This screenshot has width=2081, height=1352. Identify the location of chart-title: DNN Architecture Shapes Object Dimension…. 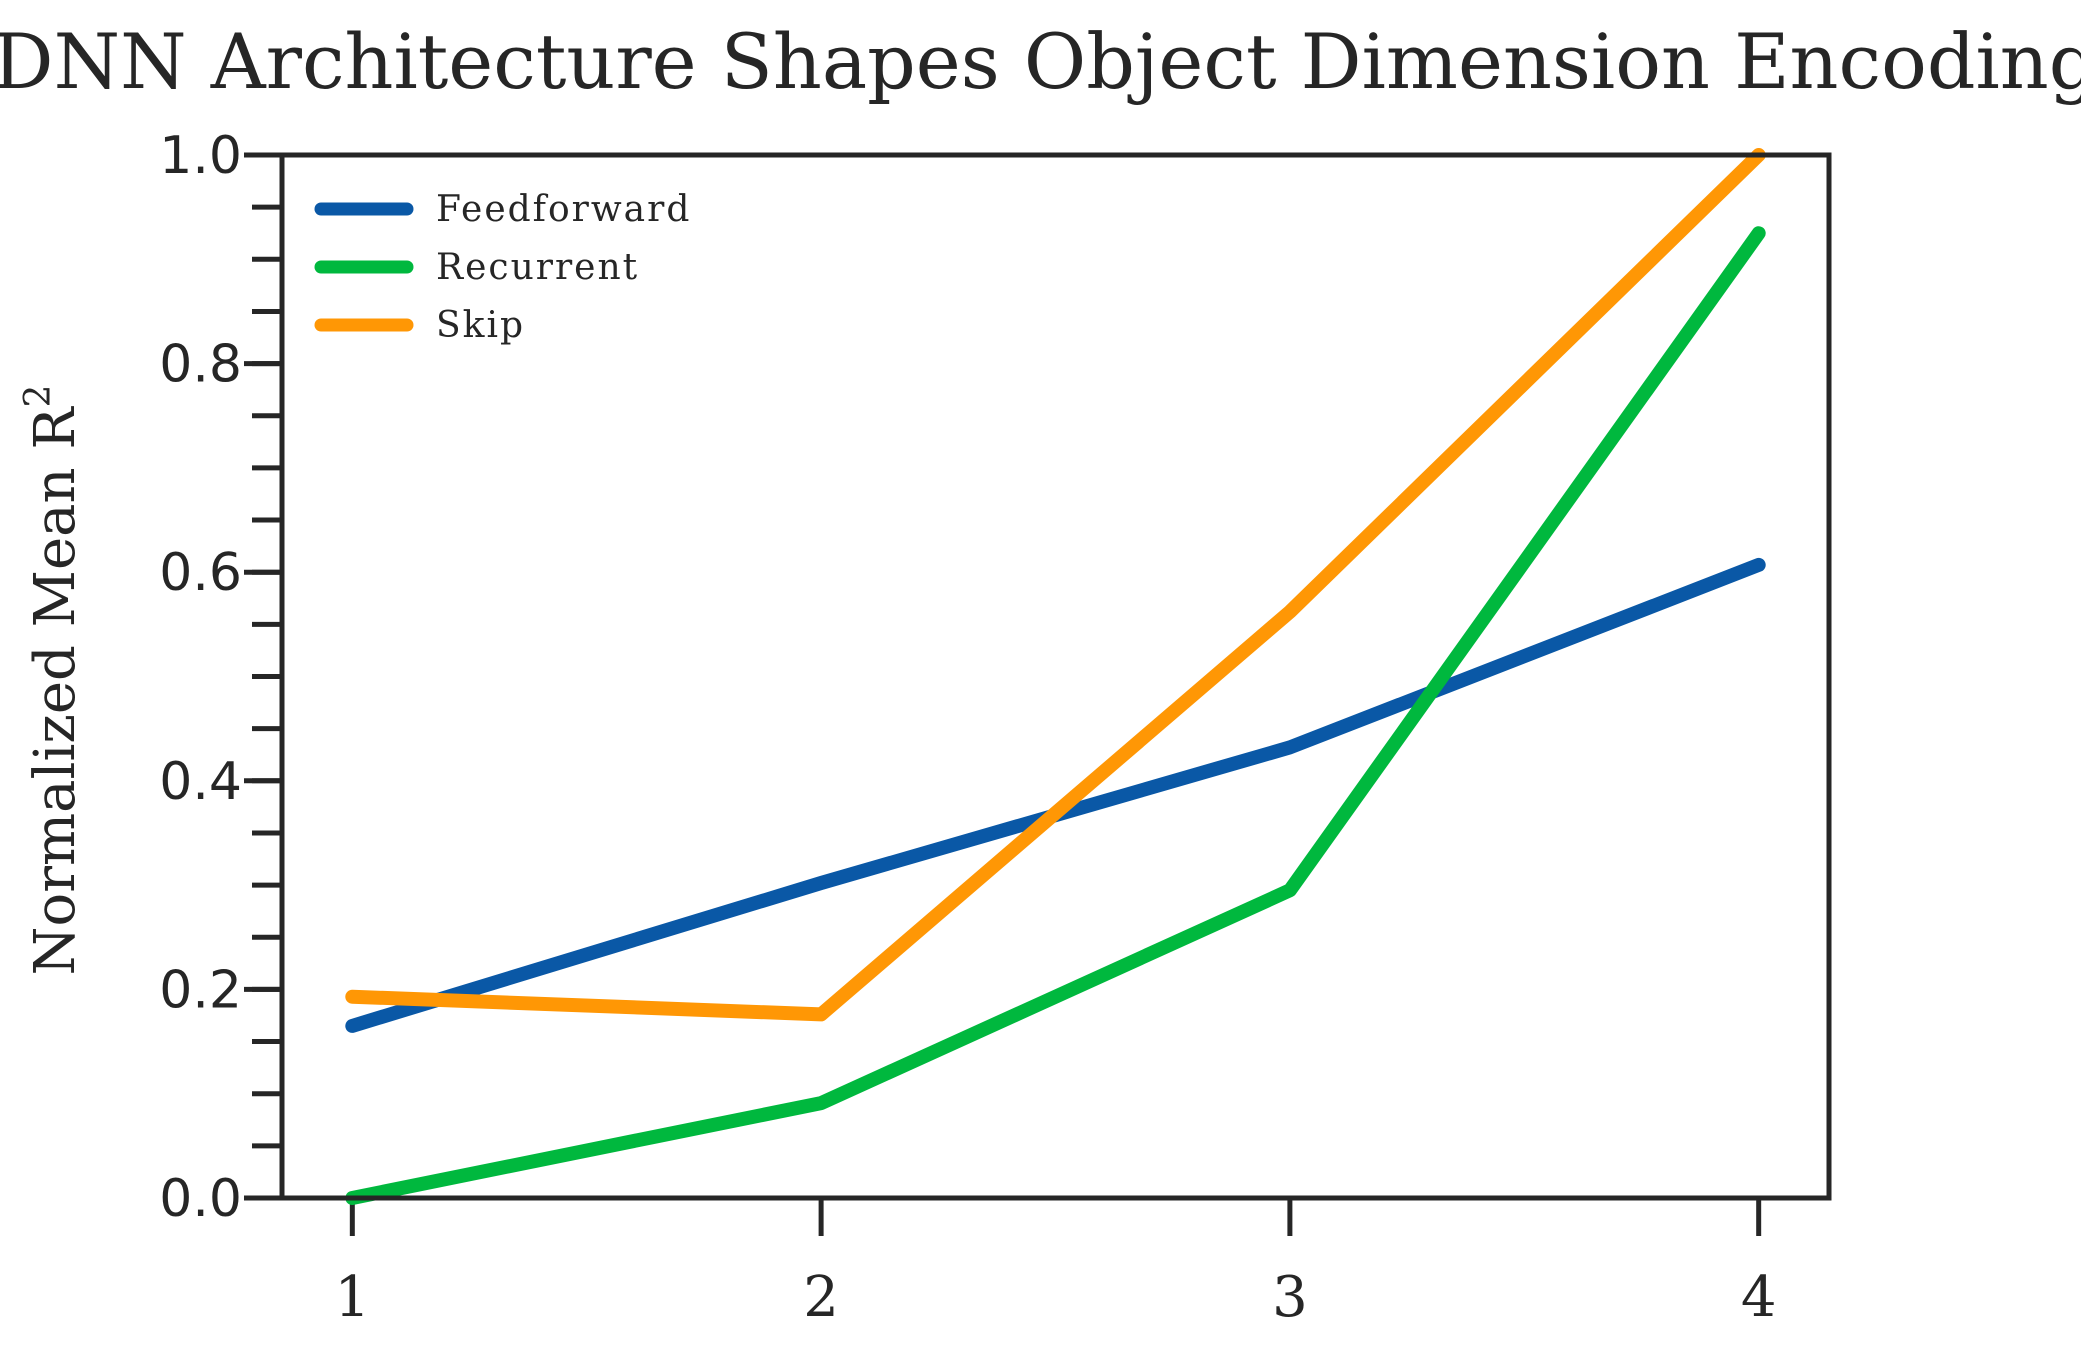
(1040, 61).